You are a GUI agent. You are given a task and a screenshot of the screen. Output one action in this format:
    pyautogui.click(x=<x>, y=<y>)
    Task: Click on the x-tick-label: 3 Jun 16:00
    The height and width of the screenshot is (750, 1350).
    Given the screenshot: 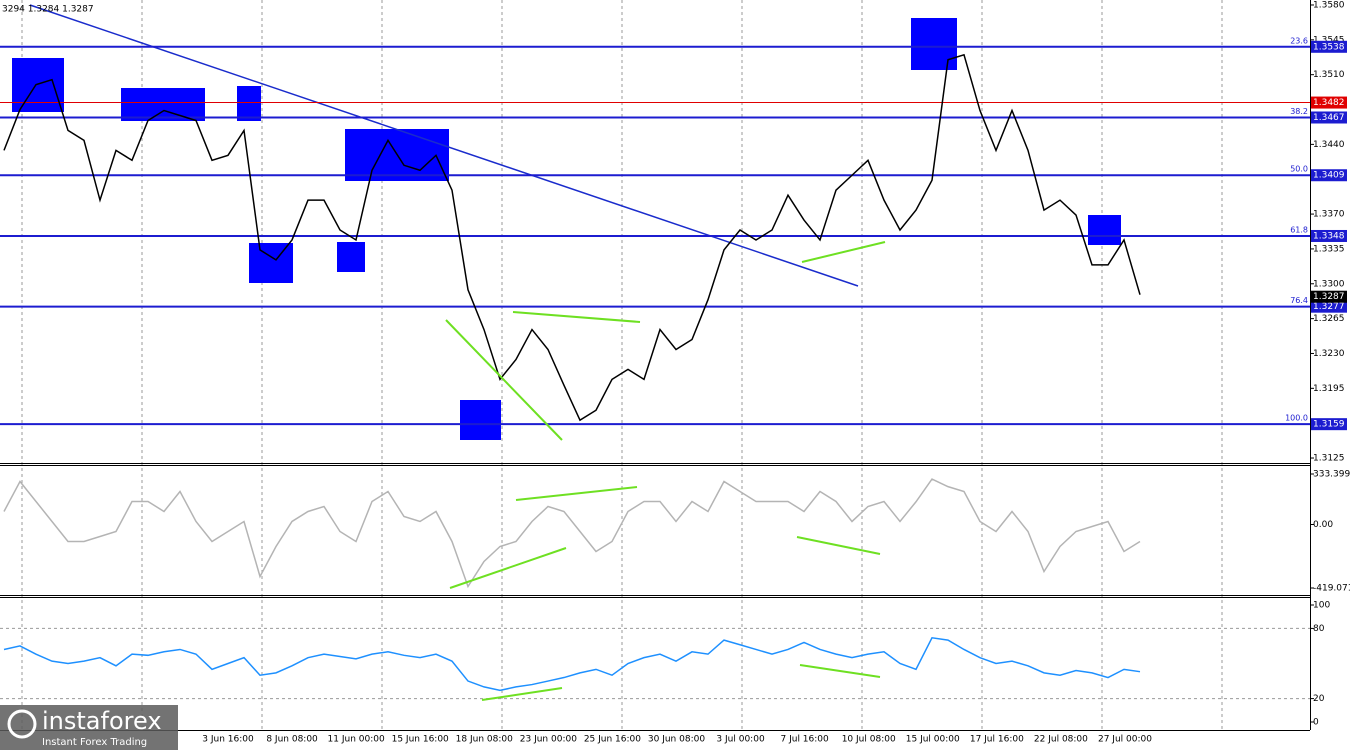 What is the action you would take?
    pyautogui.click(x=228, y=740)
    